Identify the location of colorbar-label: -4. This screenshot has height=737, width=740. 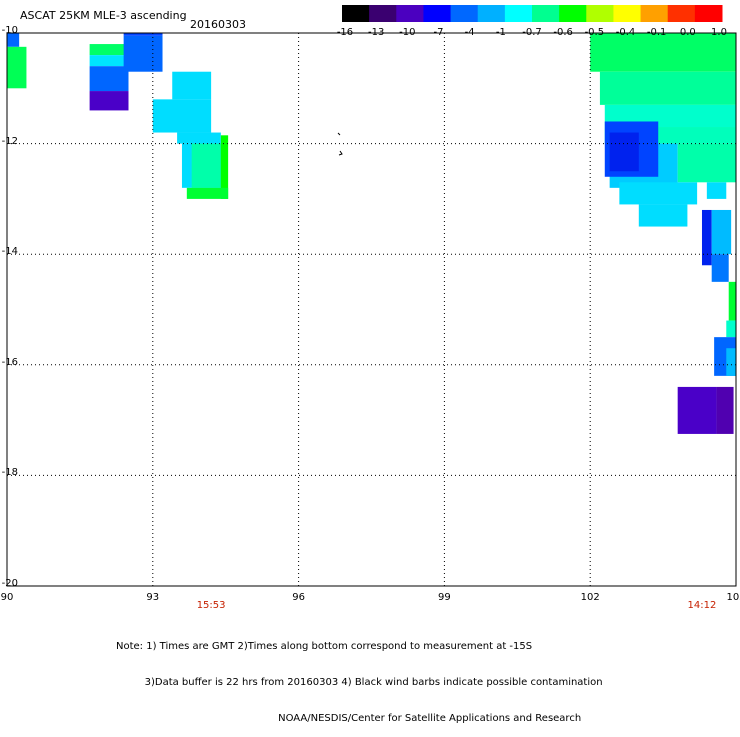
(469, 32).